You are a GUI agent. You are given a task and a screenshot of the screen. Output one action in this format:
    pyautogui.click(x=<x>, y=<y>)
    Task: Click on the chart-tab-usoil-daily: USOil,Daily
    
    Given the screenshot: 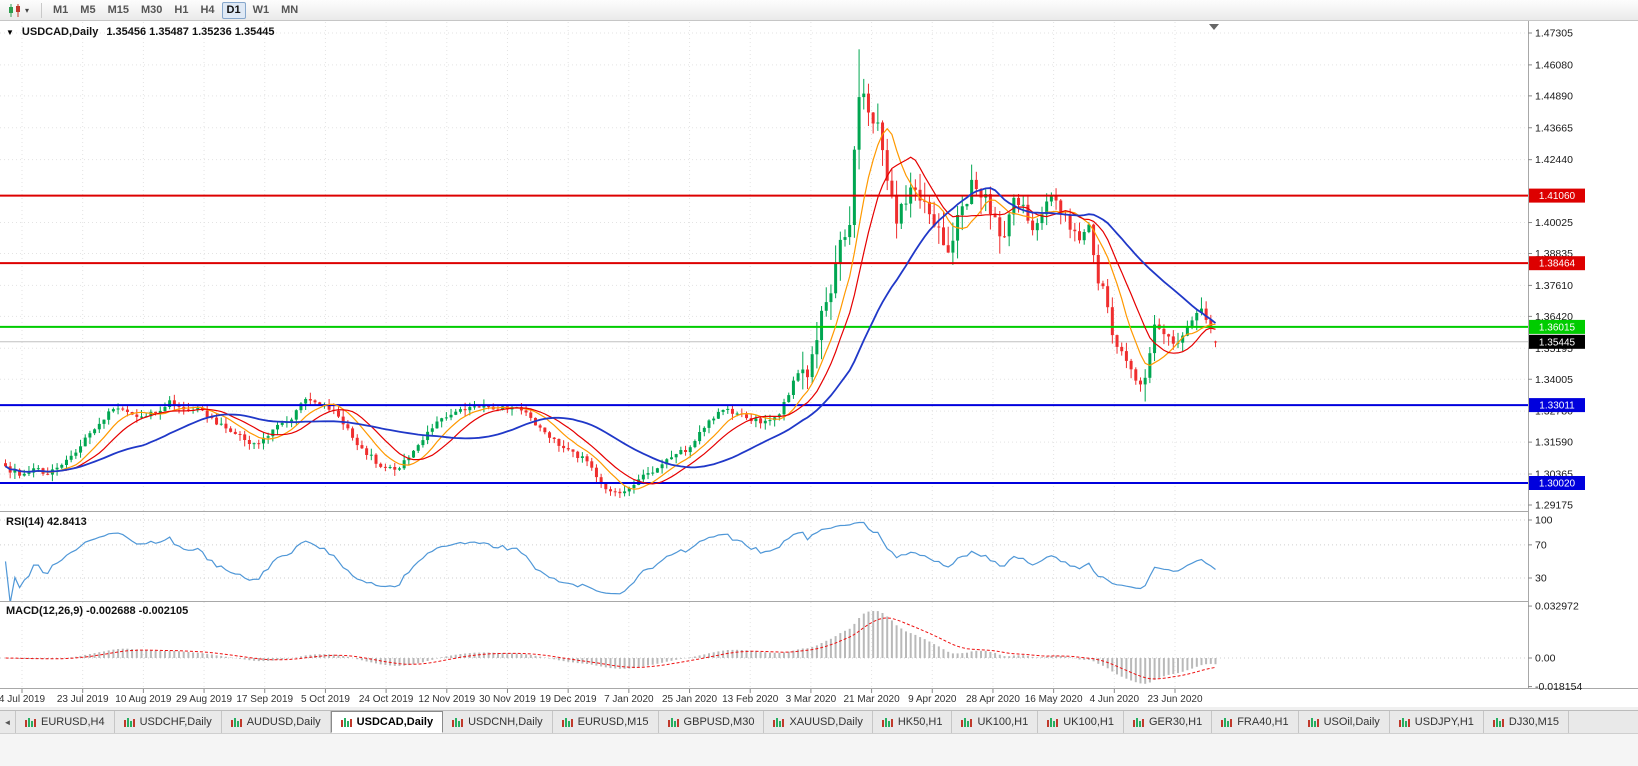 What is the action you would take?
    pyautogui.click(x=1344, y=722)
    